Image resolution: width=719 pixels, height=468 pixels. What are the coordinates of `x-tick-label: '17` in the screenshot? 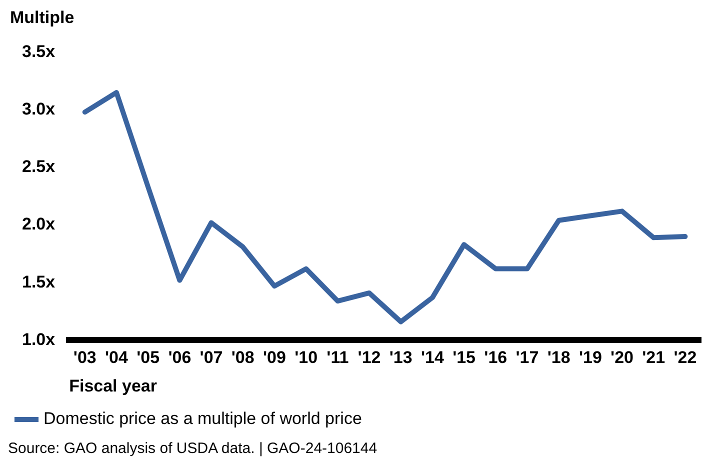 It's located at (527, 358).